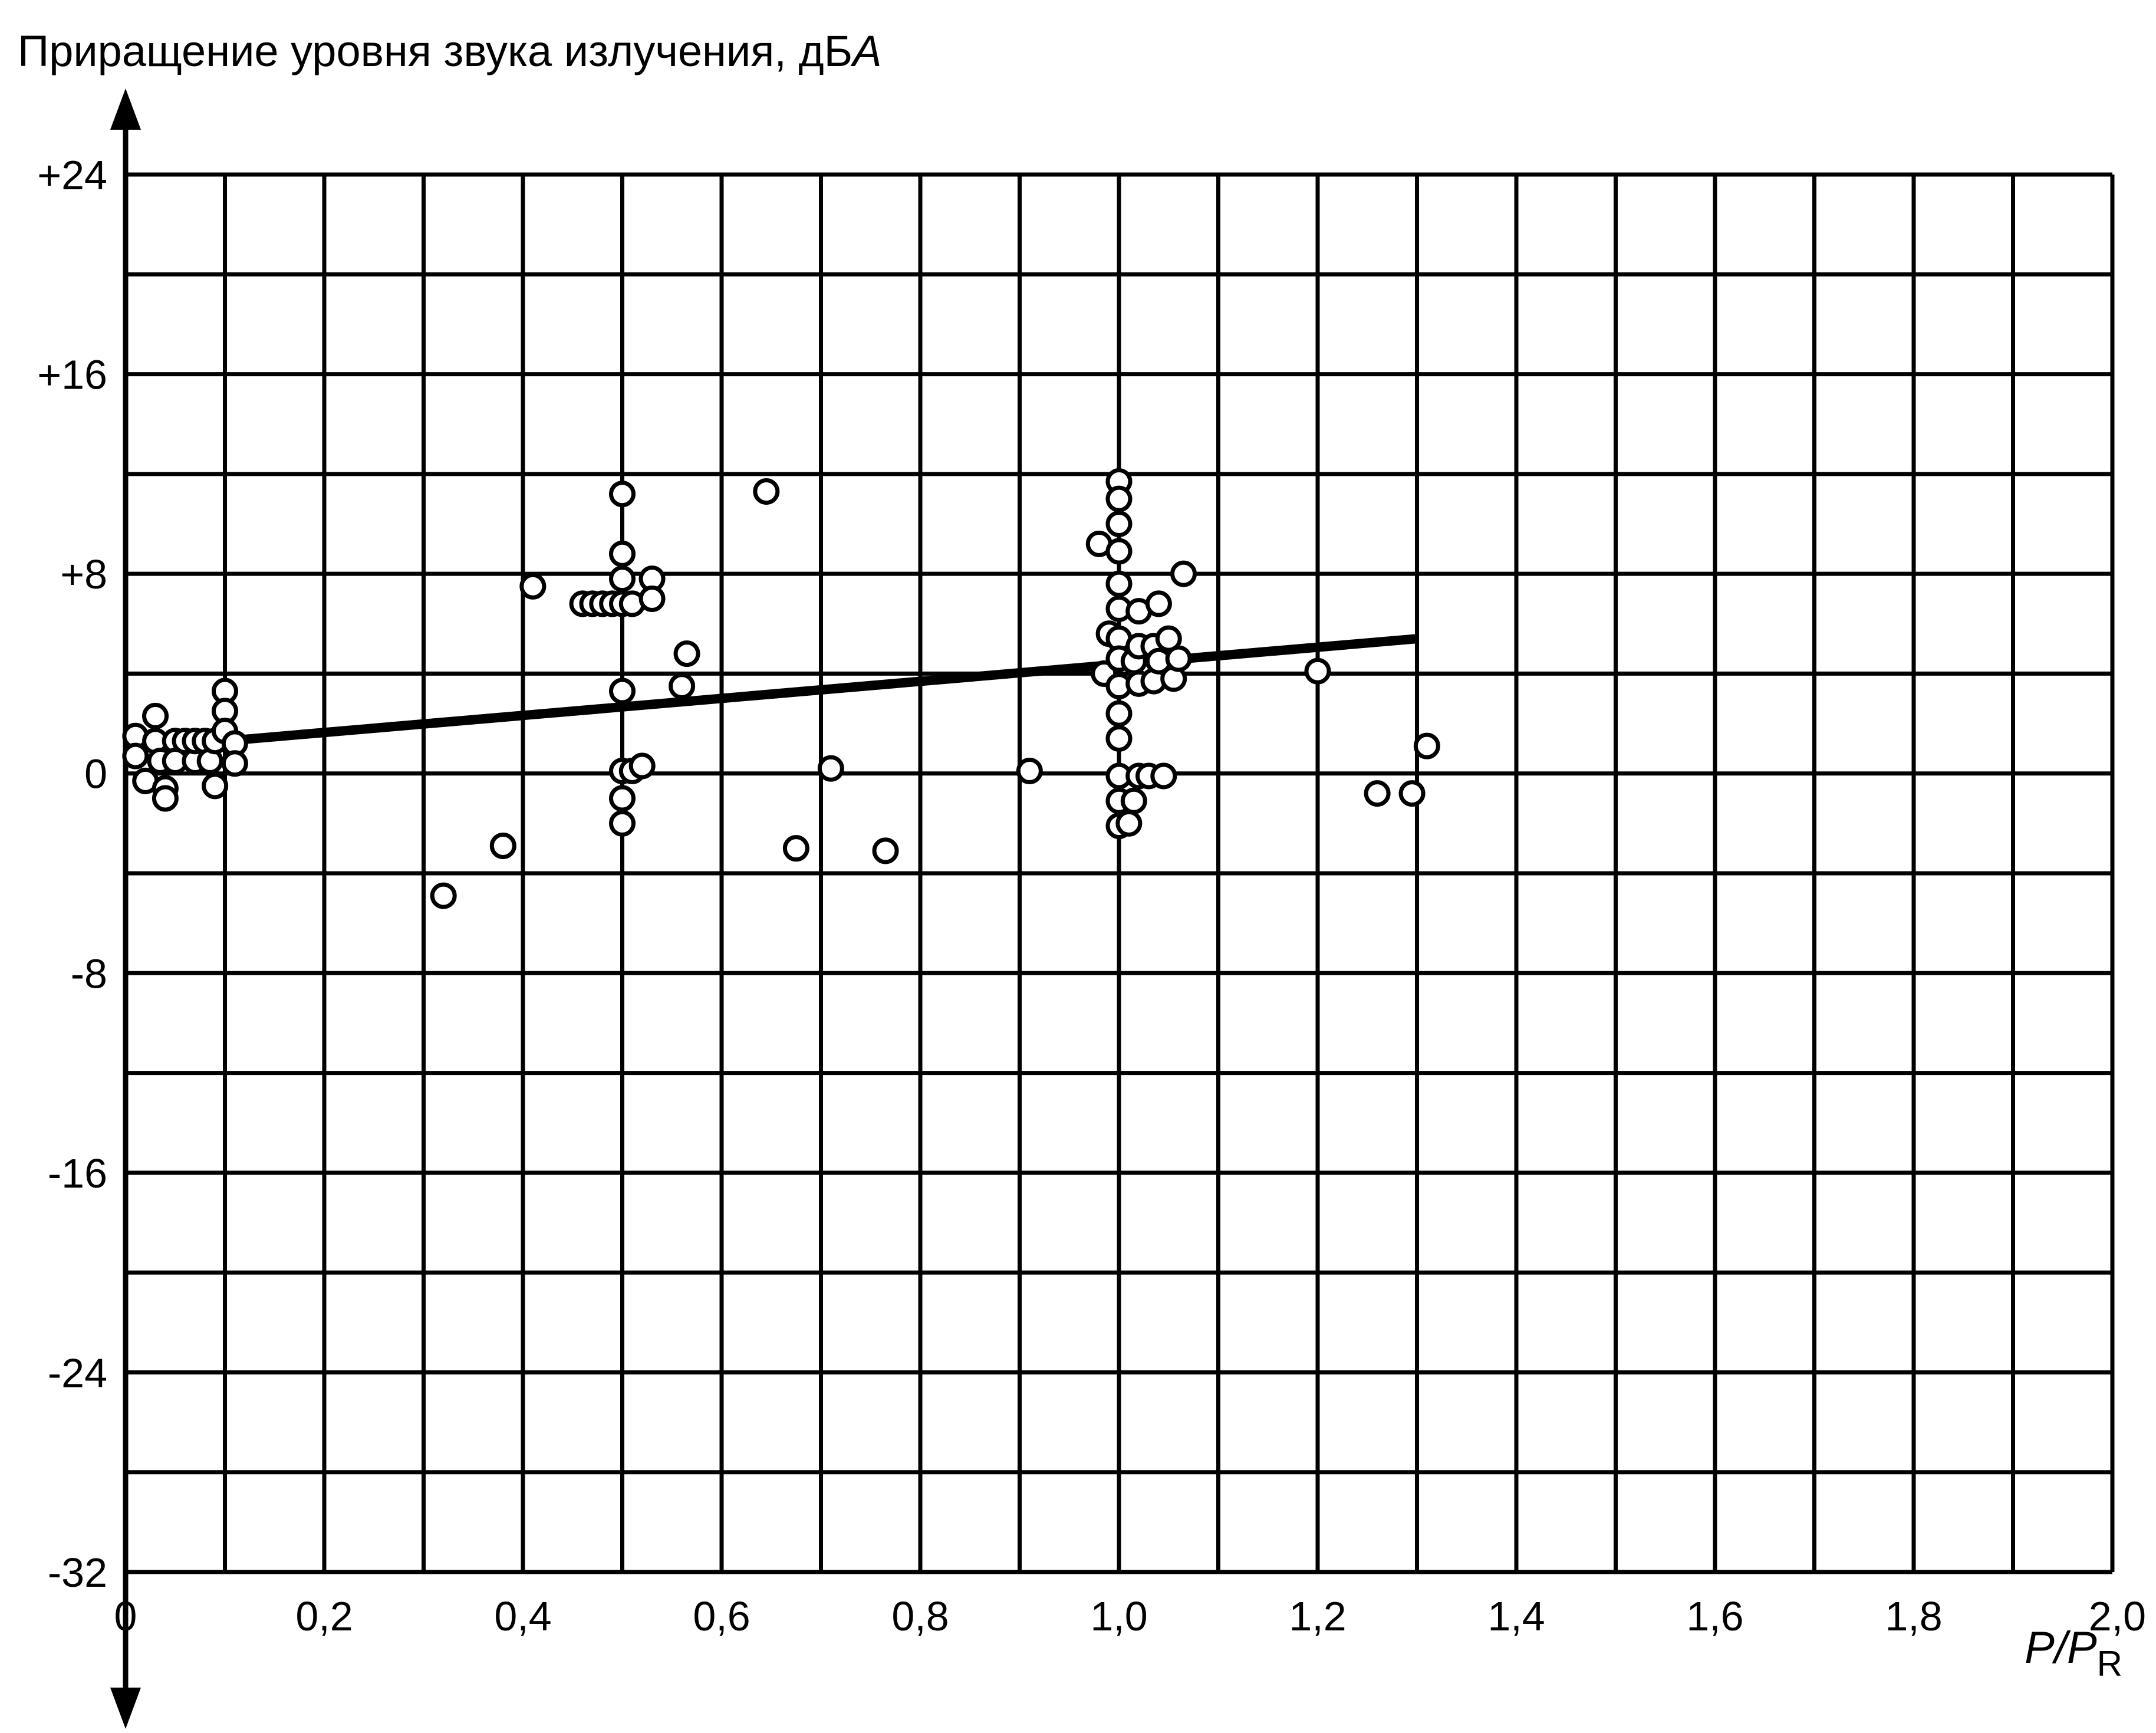 The width and height of the screenshot is (2156, 1733). Describe the element at coordinates (1318, 1616) in the screenshot. I see `x-tick-label: 1,2` at that location.